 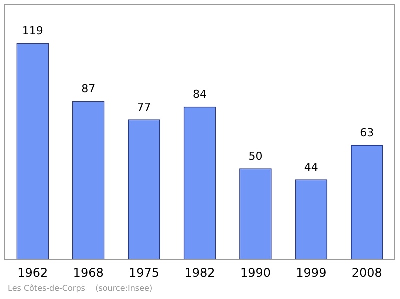 I want to click on data-label: 44, so click(x=311, y=167).